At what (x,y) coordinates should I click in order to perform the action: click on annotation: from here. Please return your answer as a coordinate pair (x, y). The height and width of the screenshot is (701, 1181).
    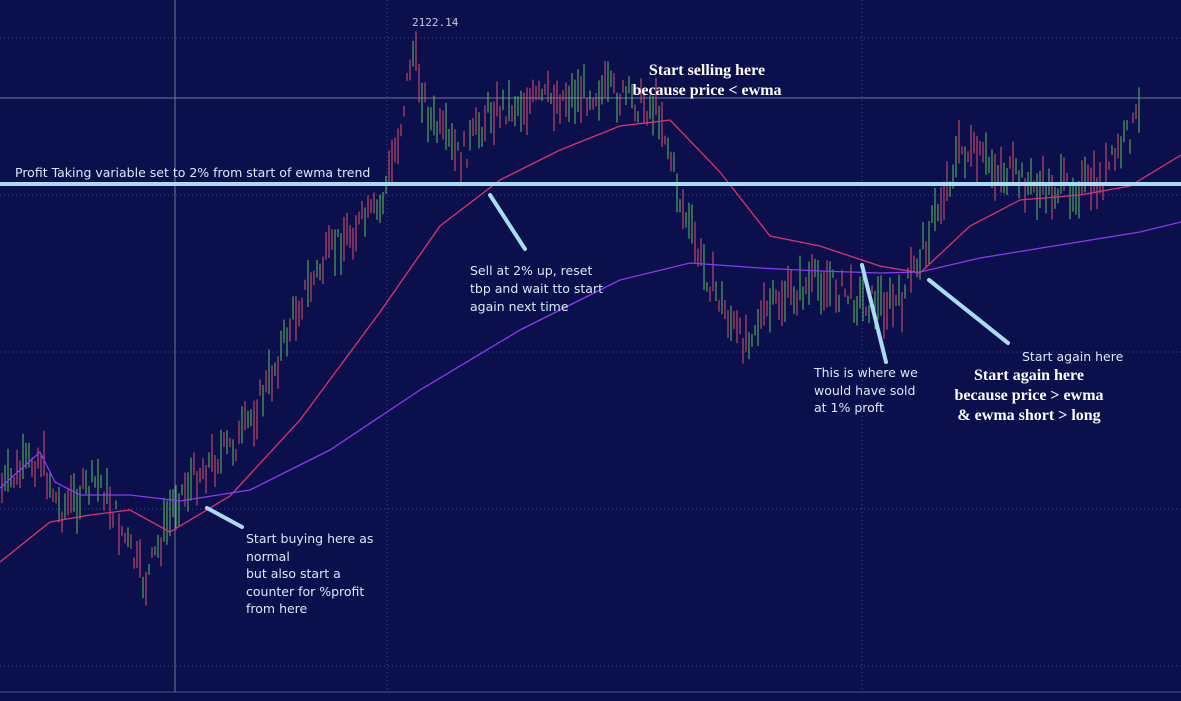
    Looking at the image, I should click on (277, 608).